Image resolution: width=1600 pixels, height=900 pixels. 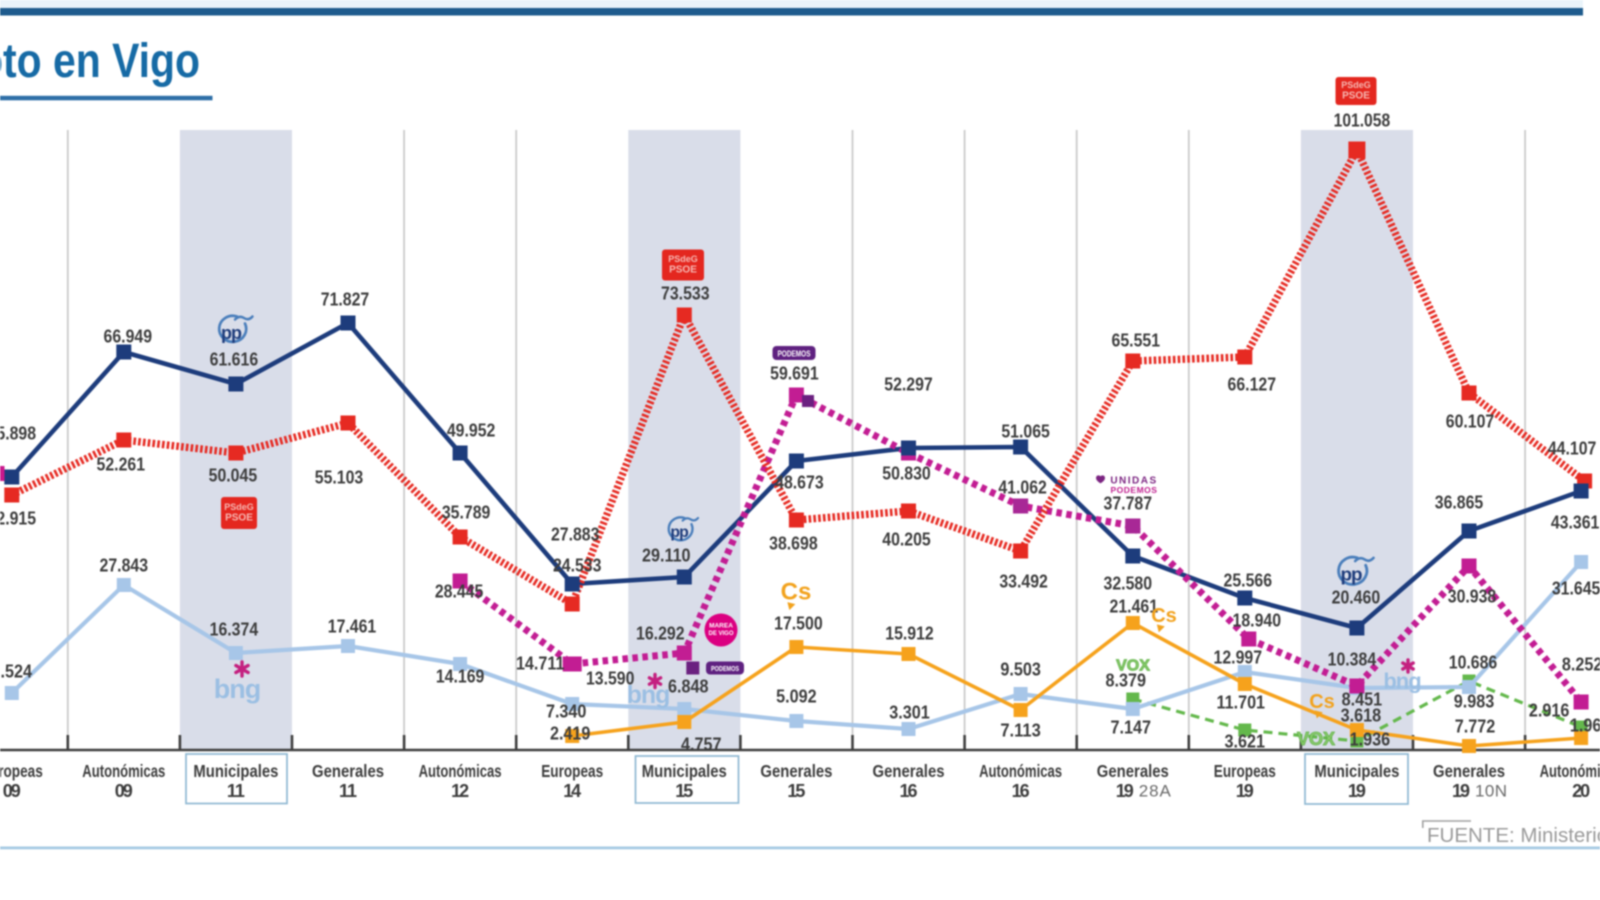 What do you see at coordinates (909, 633) in the screenshot?
I see `svg-text: 15.912` at bounding box center [909, 633].